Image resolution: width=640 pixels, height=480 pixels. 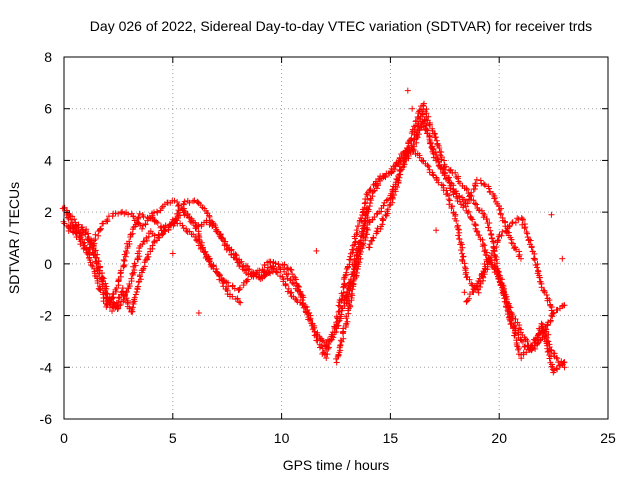 What do you see at coordinates (336, 465) in the screenshot?
I see `x-axis-label: GPS time / hours` at bounding box center [336, 465].